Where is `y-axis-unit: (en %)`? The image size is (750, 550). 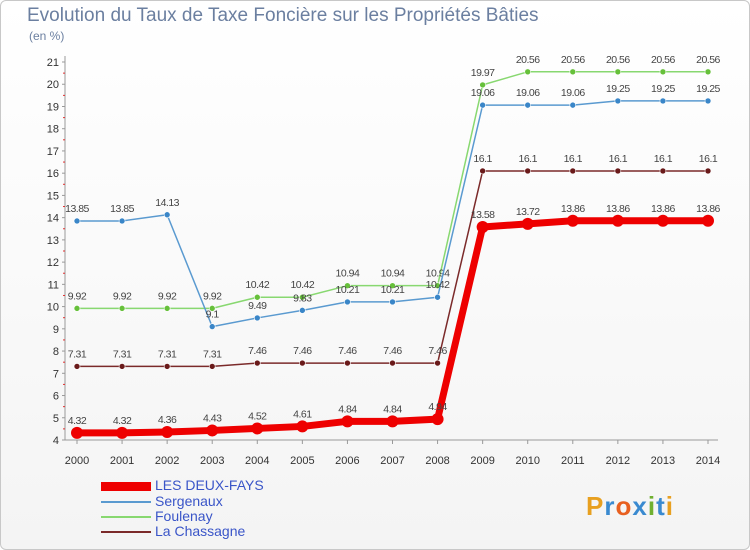 y-axis-unit: (en %) is located at coordinates (47, 36).